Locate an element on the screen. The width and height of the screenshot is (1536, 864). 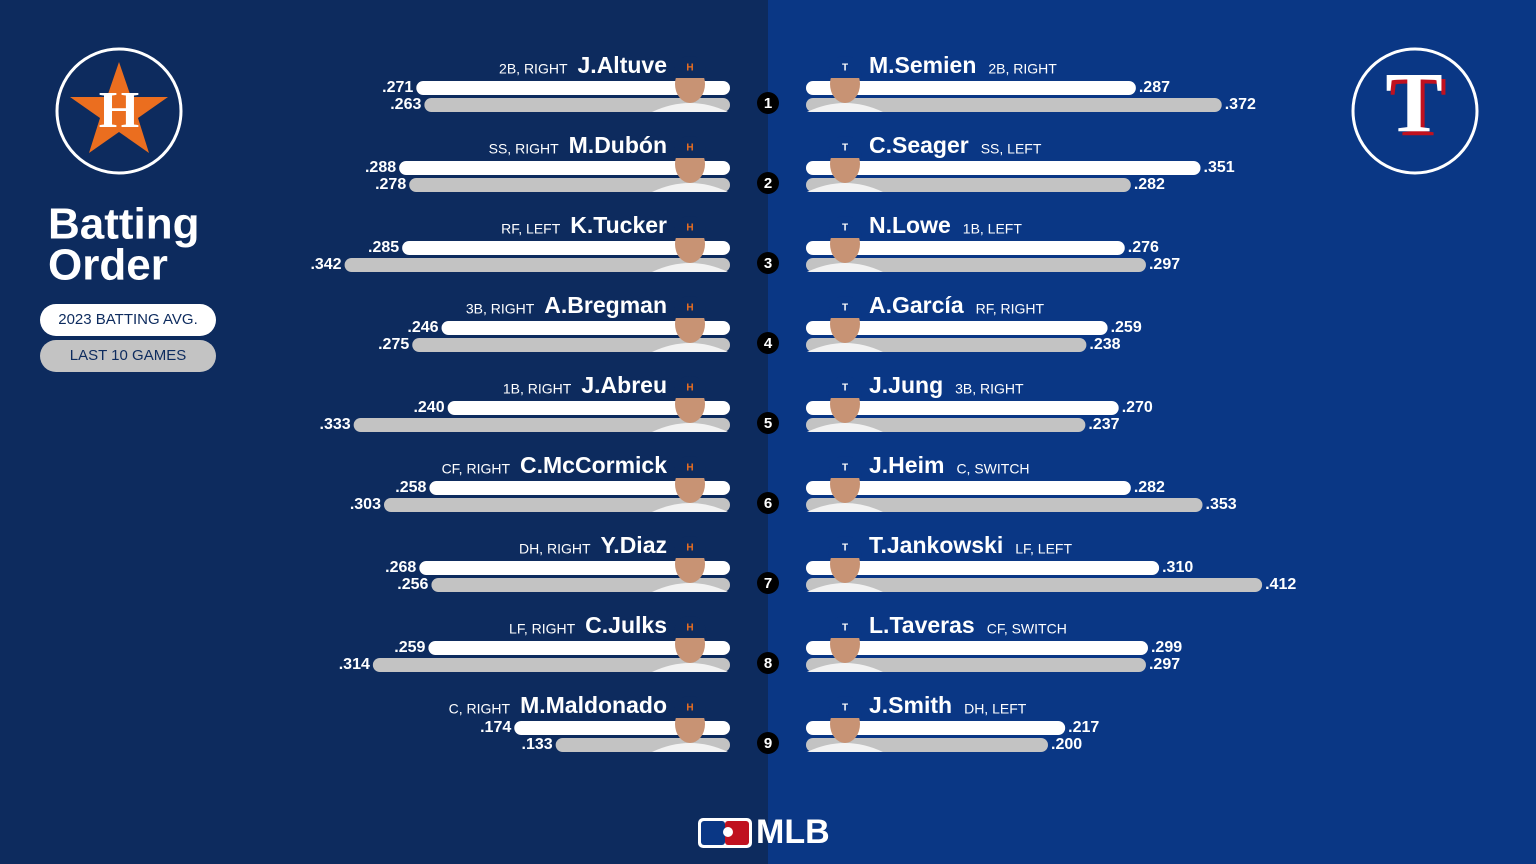
rangers-logo: T T is located at coordinates (1415, 111).